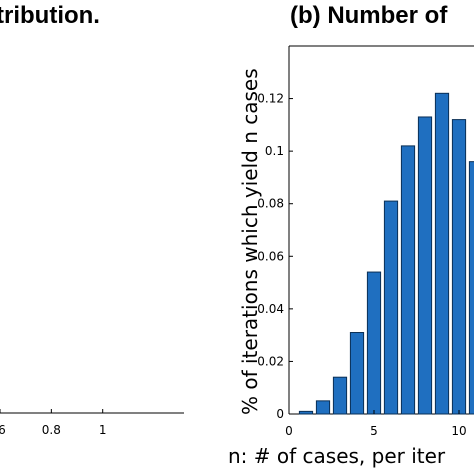 The height and width of the screenshot is (474, 474). Describe the element at coordinates (103, 430) in the screenshot. I see `left-x-tick-label: 1` at that location.